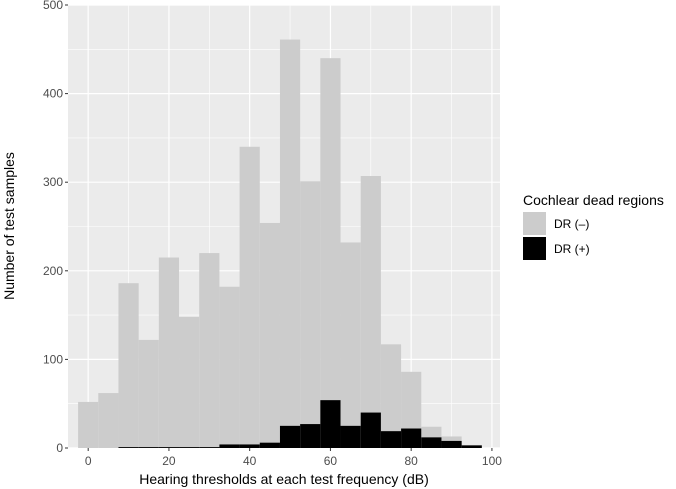 Image resolution: width=676 pixels, height=489 pixels. I want to click on x-tick-label: 0, so click(88, 461).